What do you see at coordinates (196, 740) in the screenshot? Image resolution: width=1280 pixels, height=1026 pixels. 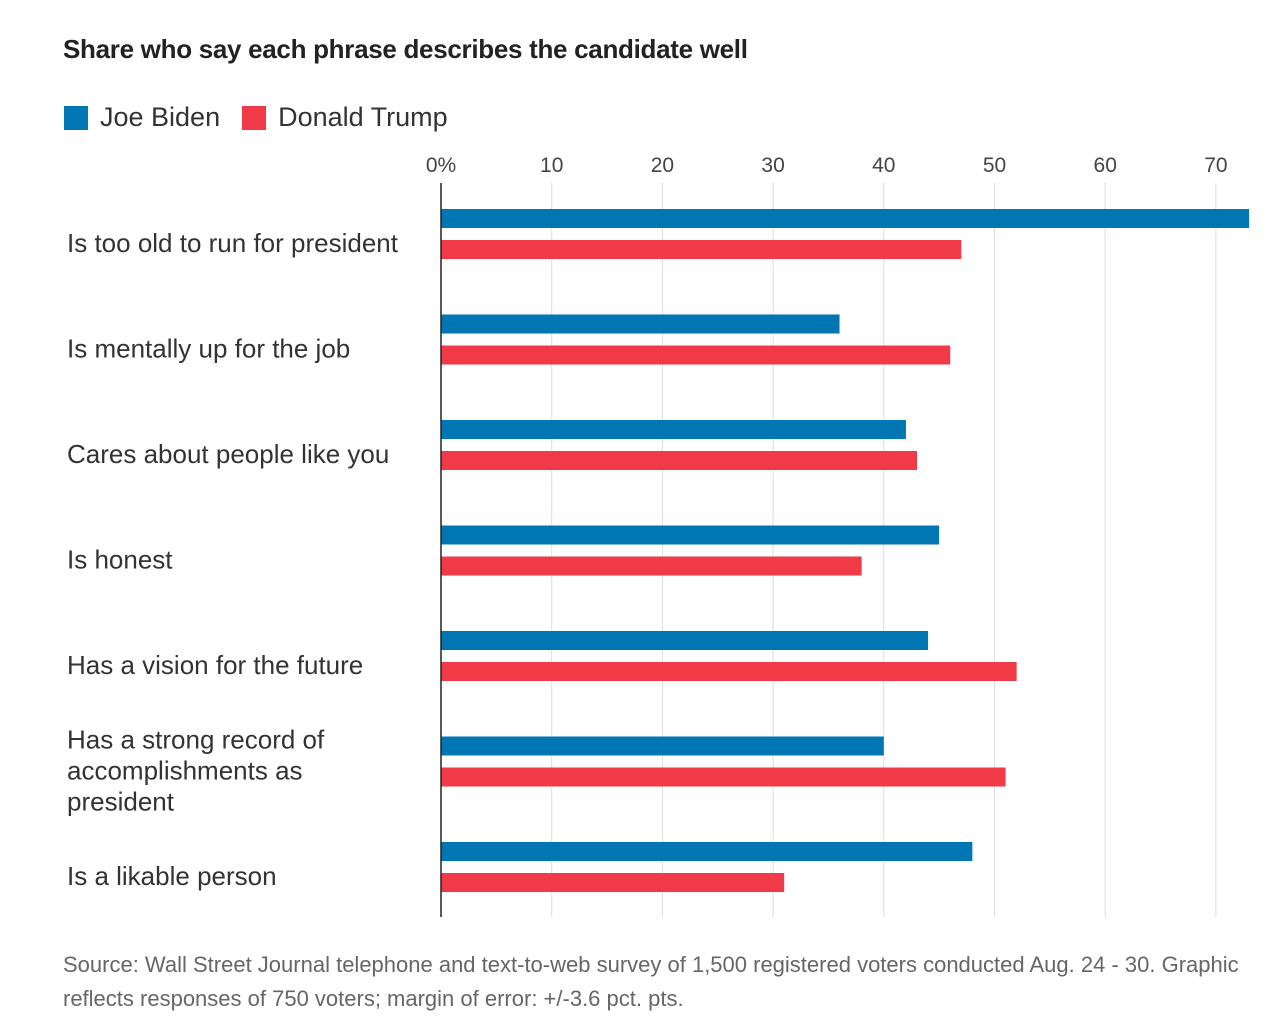 I see `category-label: Has a strong record of` at bounding box center [196, 740].